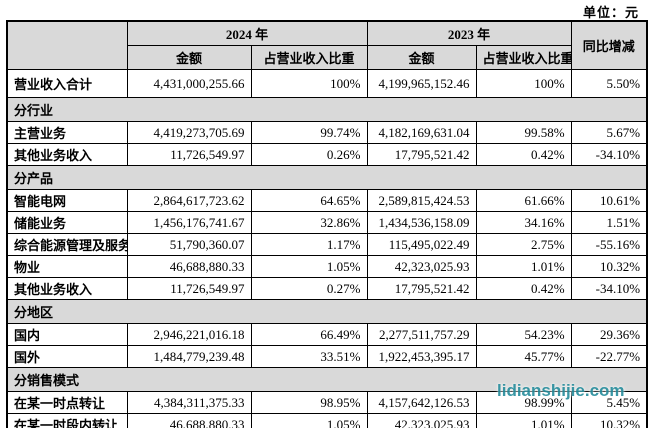 This screenshot has height=428, width=649. Describe the element at coordinates (189, 132) in the screenshot. I see `amount-2024: 4,419,273,705.69` at that location.